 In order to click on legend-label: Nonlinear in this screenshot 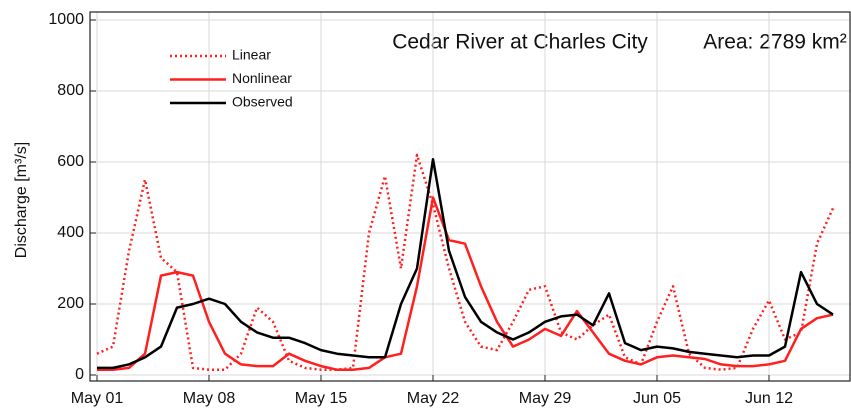, I will do `click(262, 78)`.